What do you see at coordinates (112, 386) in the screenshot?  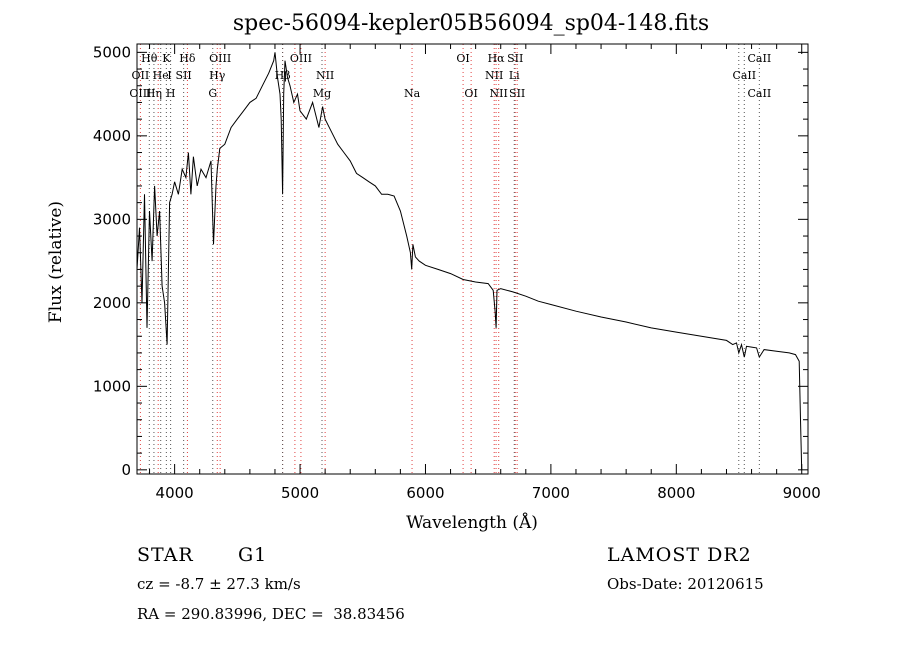 I see `y-tick-label: 1000` at bounding box center [112, 386].